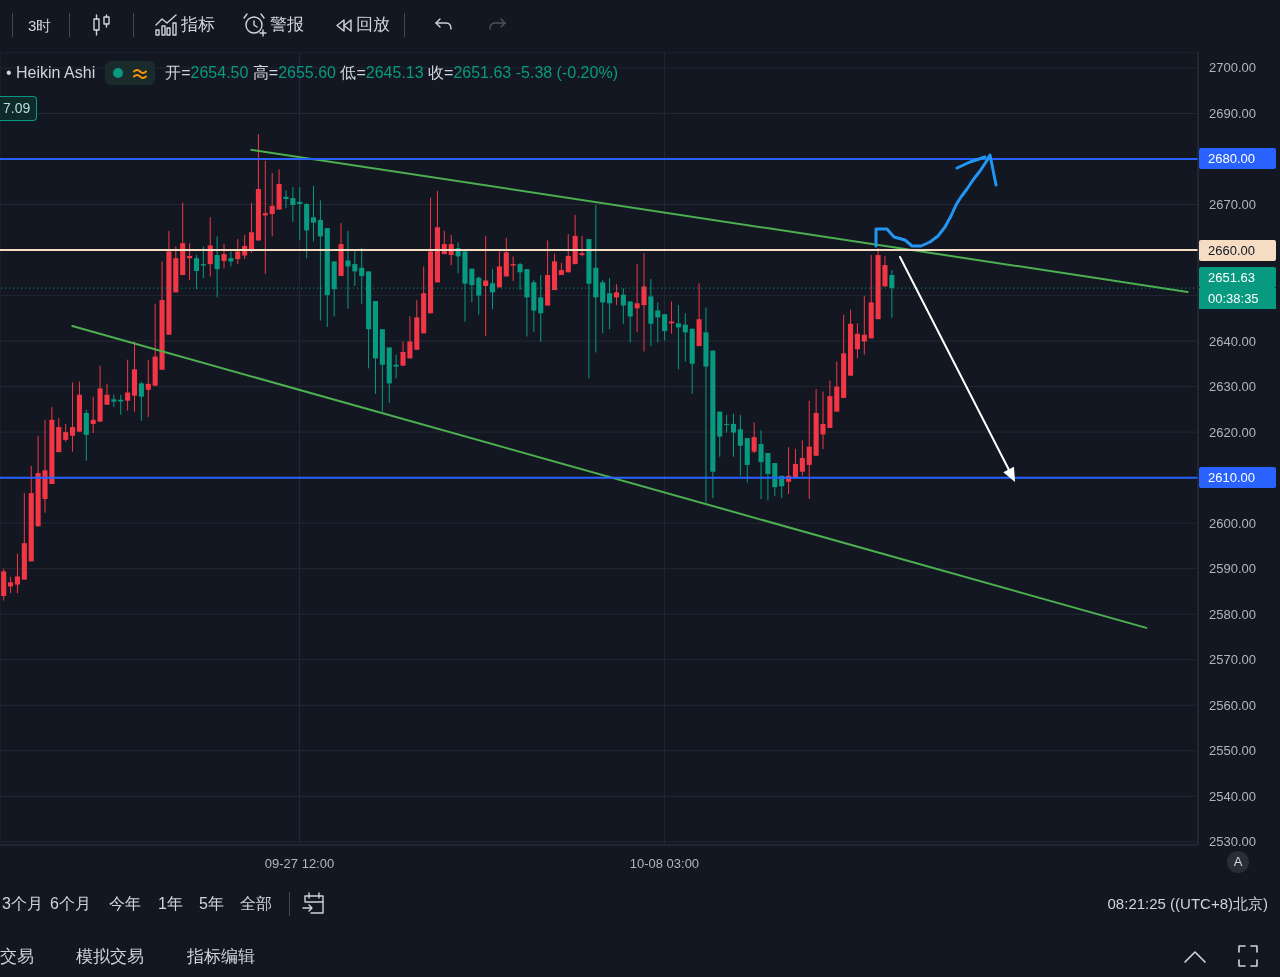 Image resolution: width=1280 pixels, height=977 pixels. I want to click on text: 00:38:35, so click(1237, 299).